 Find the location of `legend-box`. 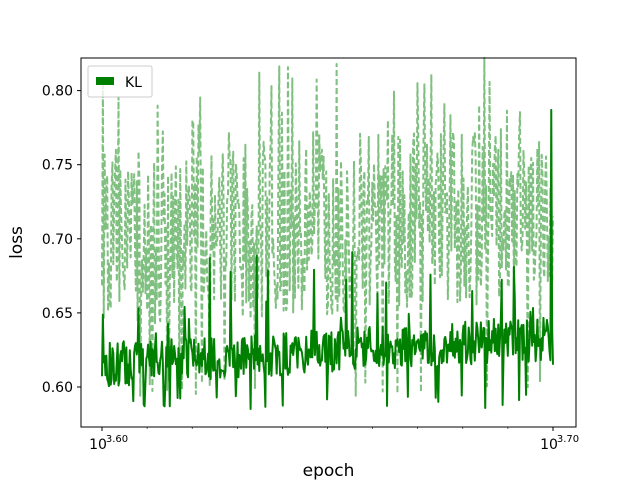

legend-box is located at coordinates (120, 81).